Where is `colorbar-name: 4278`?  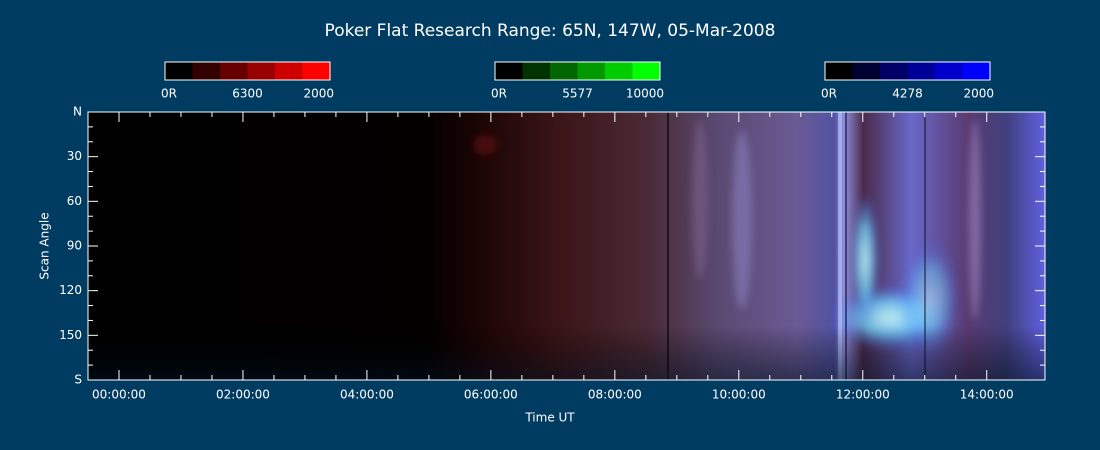 colorbar-name: 4278 is located at coordinates (907, 94).